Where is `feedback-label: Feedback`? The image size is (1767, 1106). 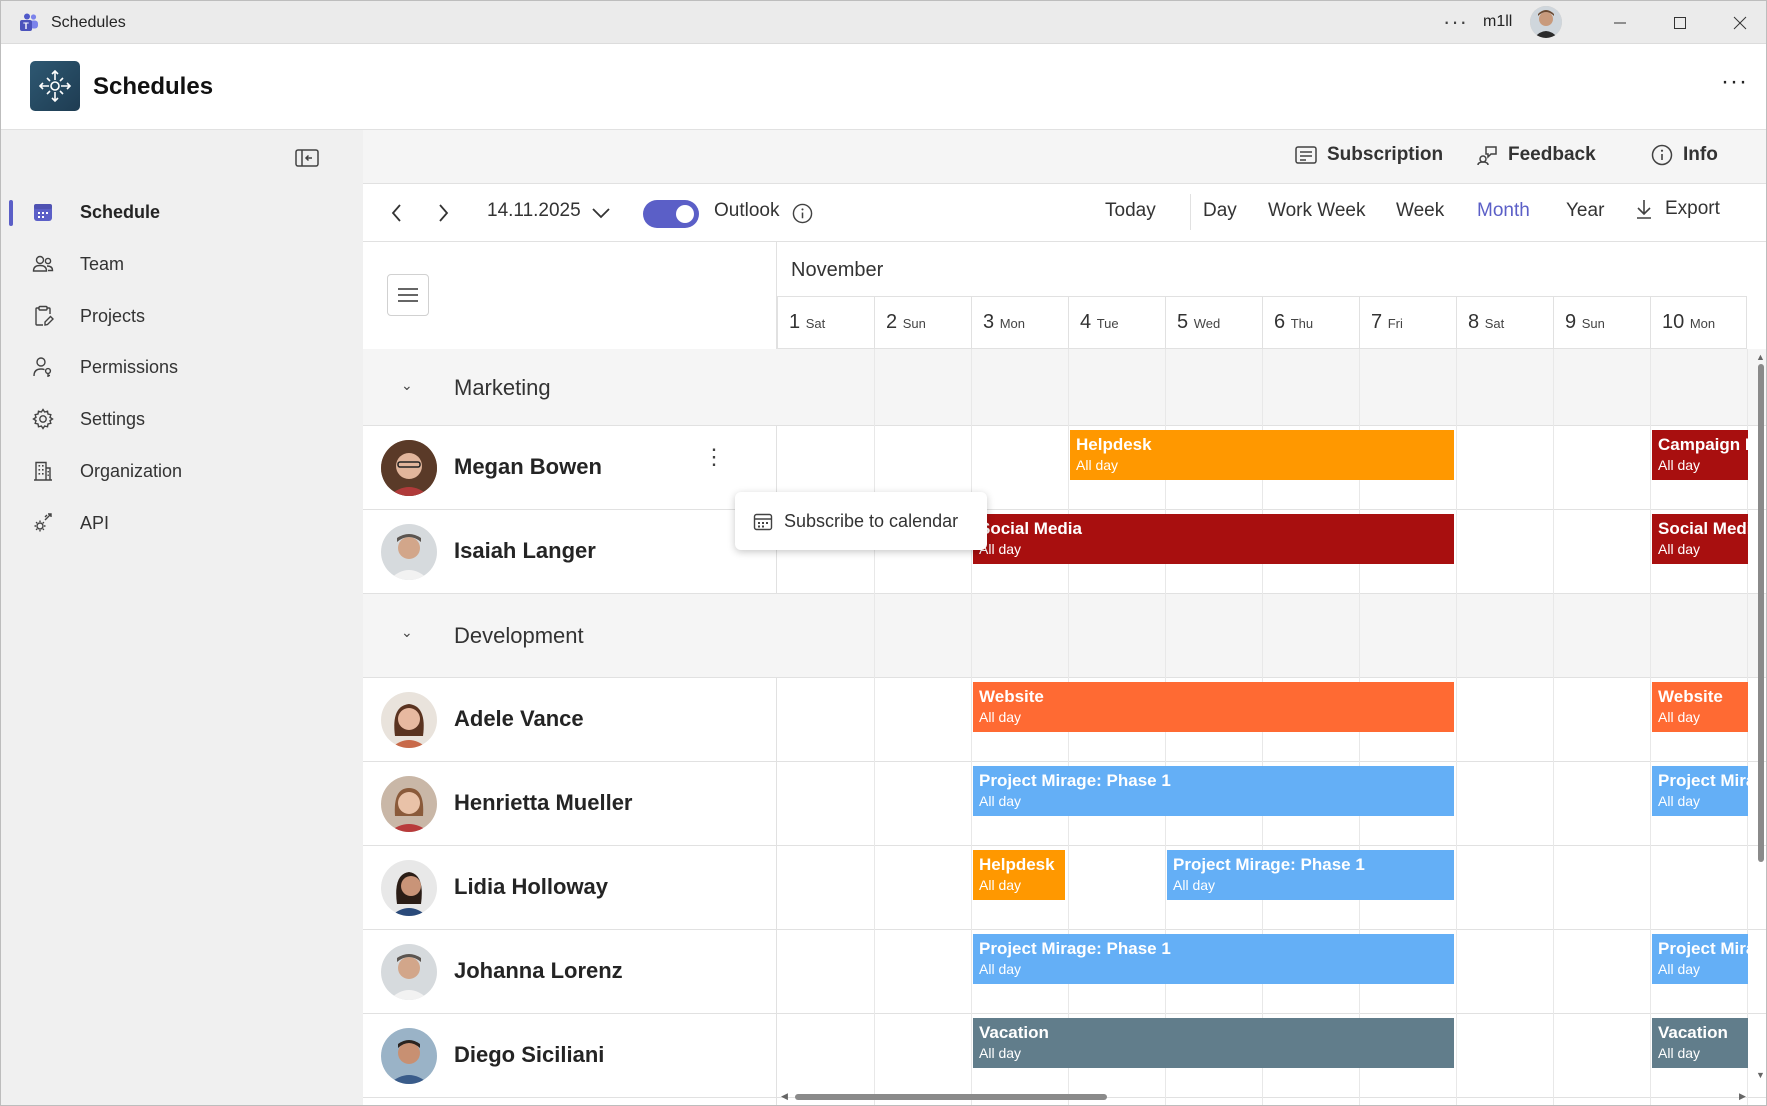 feedback-label: Feedback is located at coordinates (1552, 154).